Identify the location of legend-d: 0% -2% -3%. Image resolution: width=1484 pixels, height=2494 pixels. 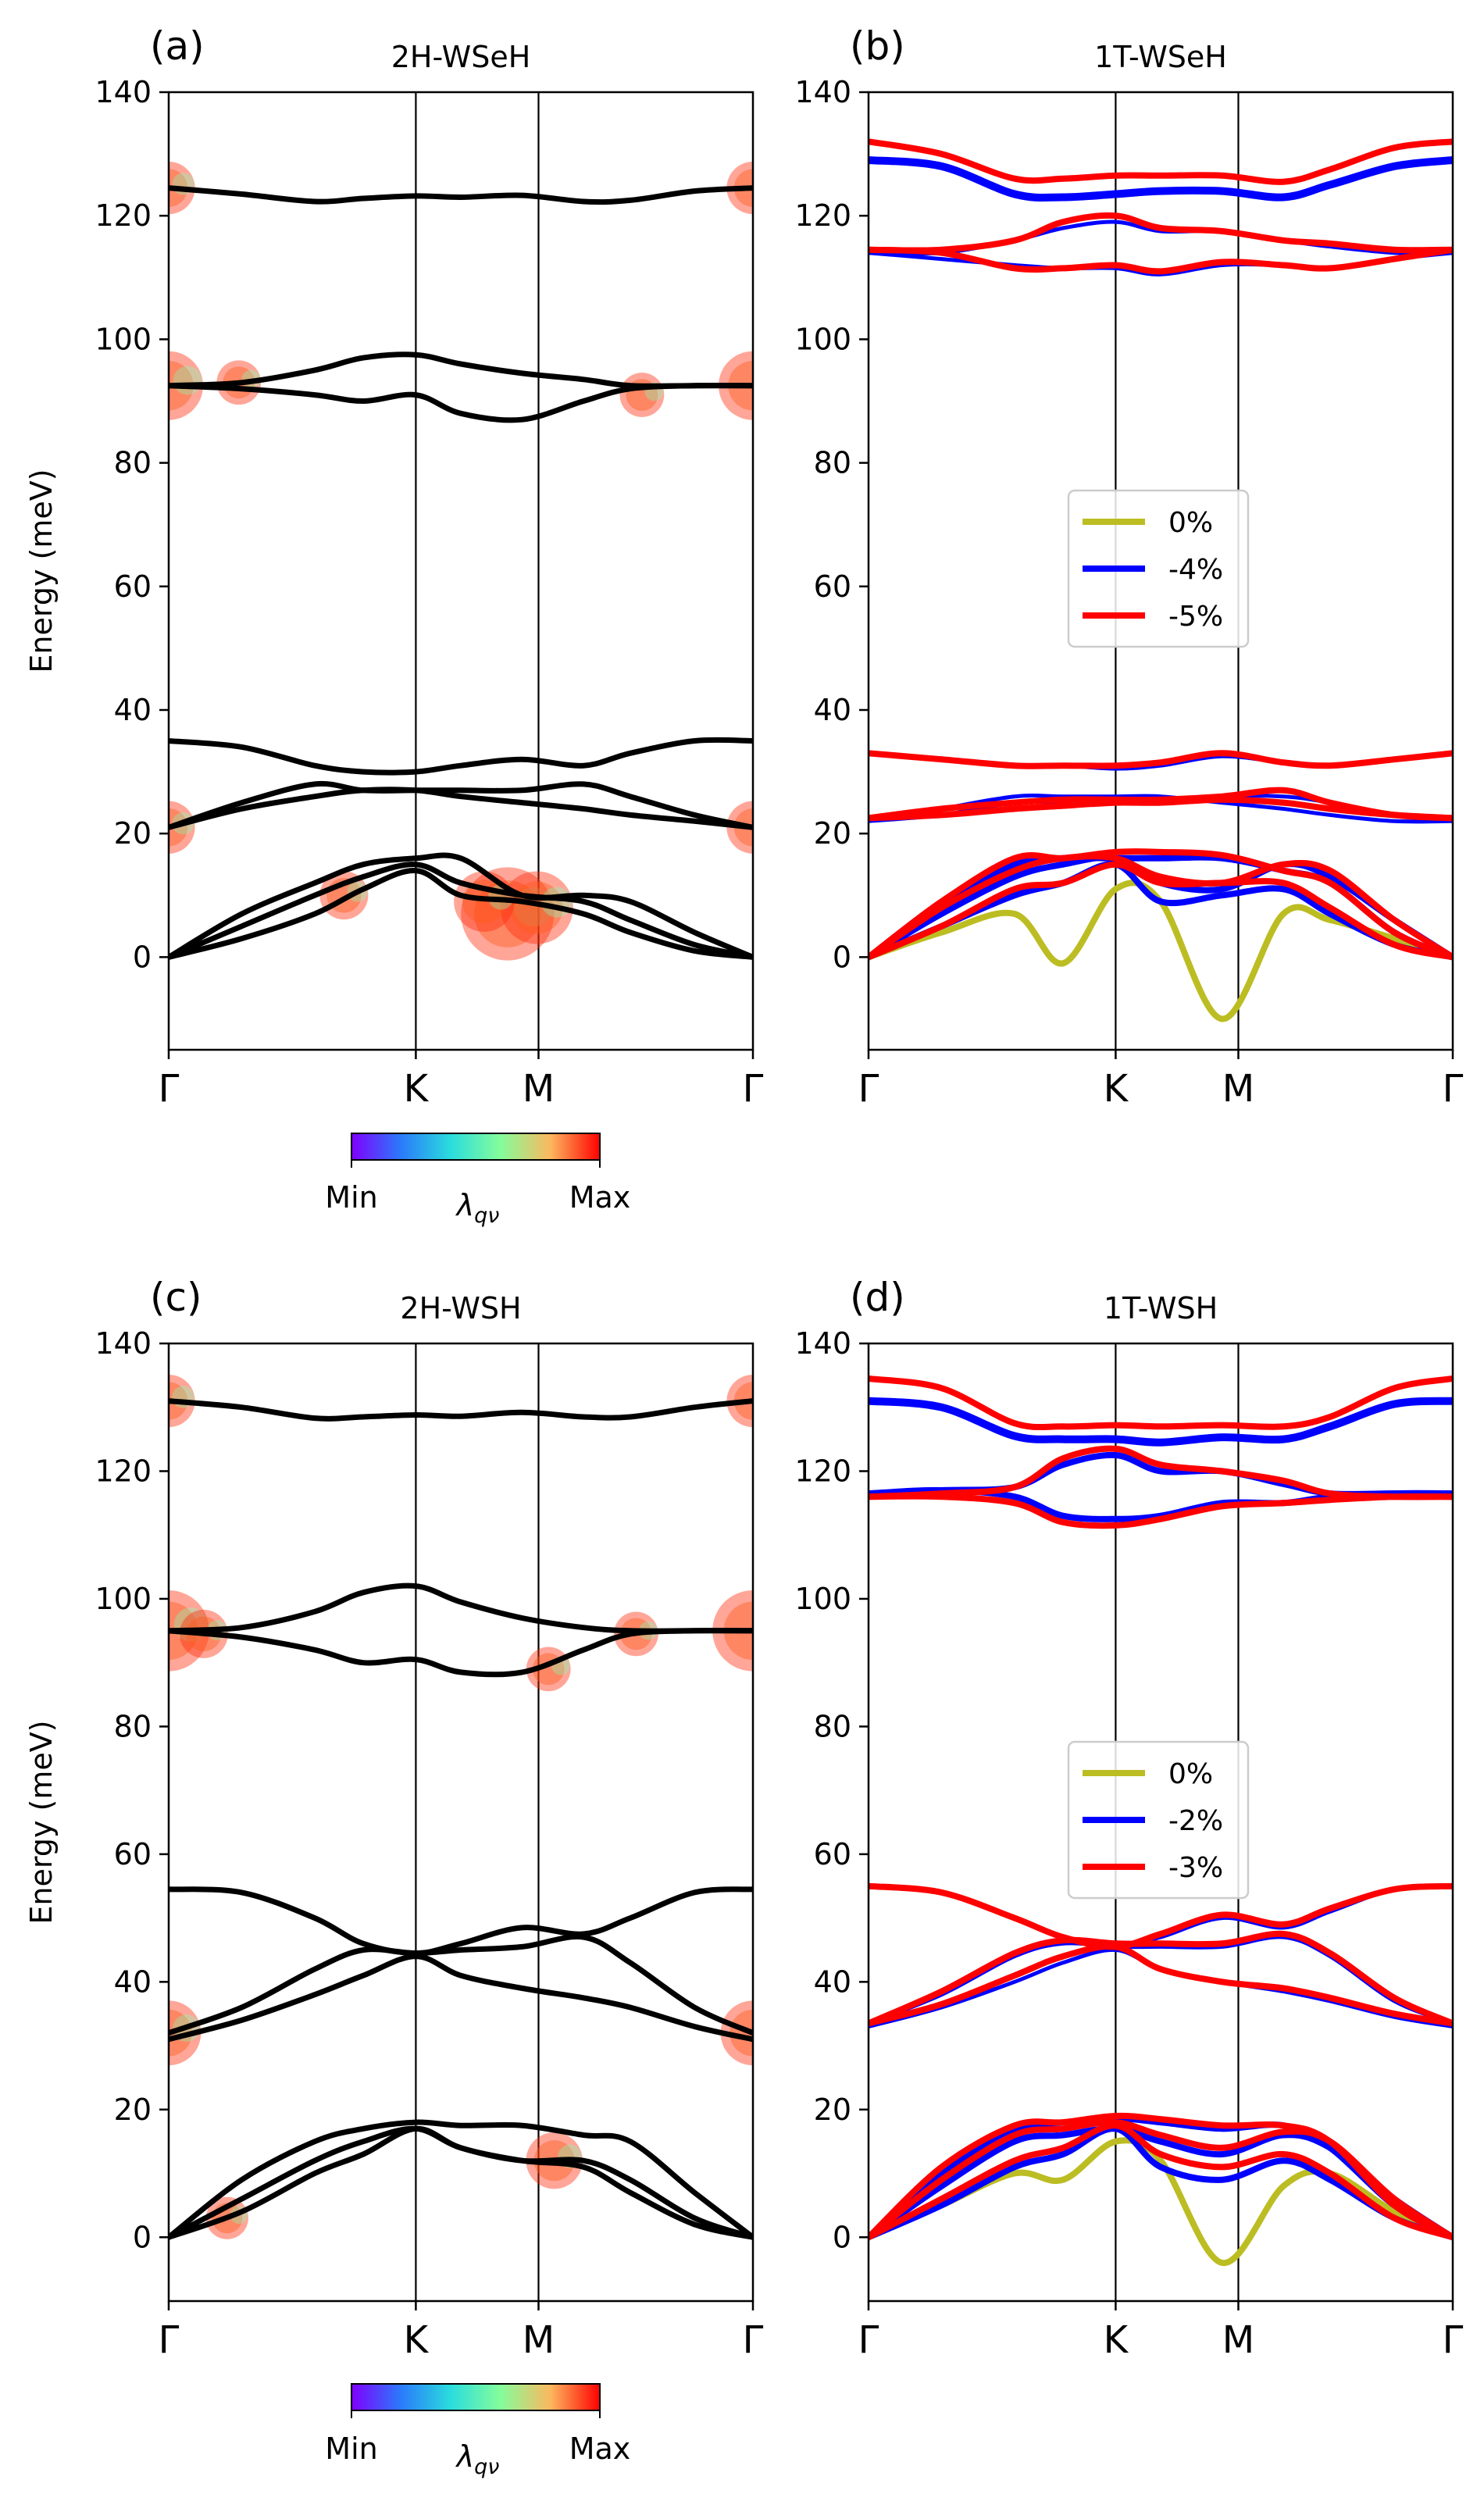
(1158, 1820).